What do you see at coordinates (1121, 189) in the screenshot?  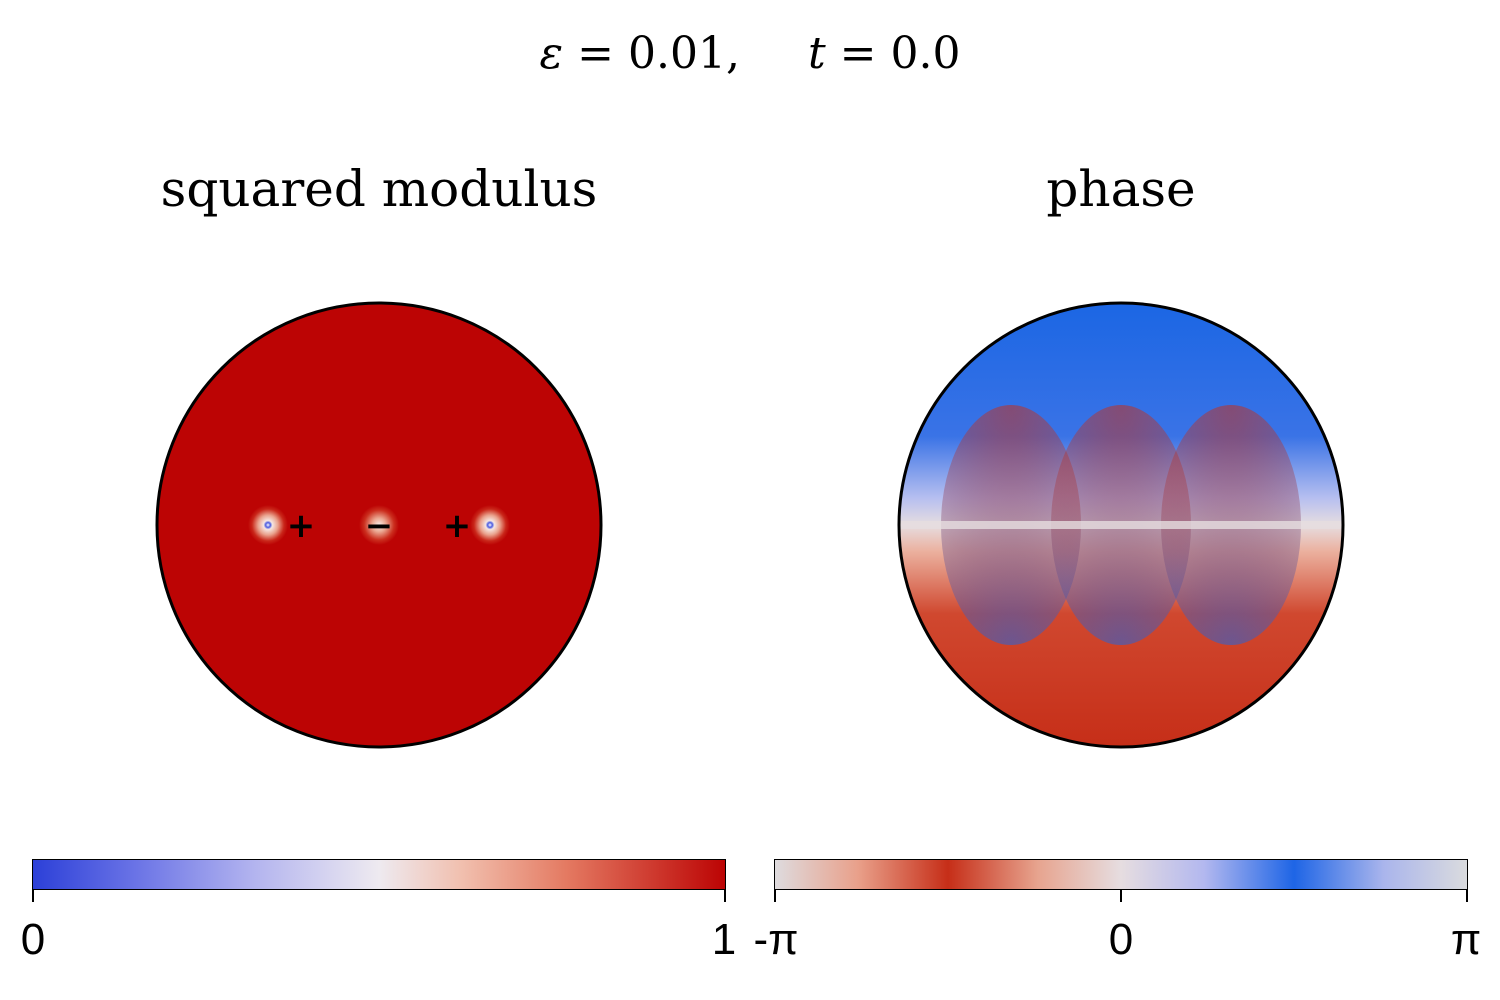 I see `phase-title: phase` at bounding box center [1121, 189].